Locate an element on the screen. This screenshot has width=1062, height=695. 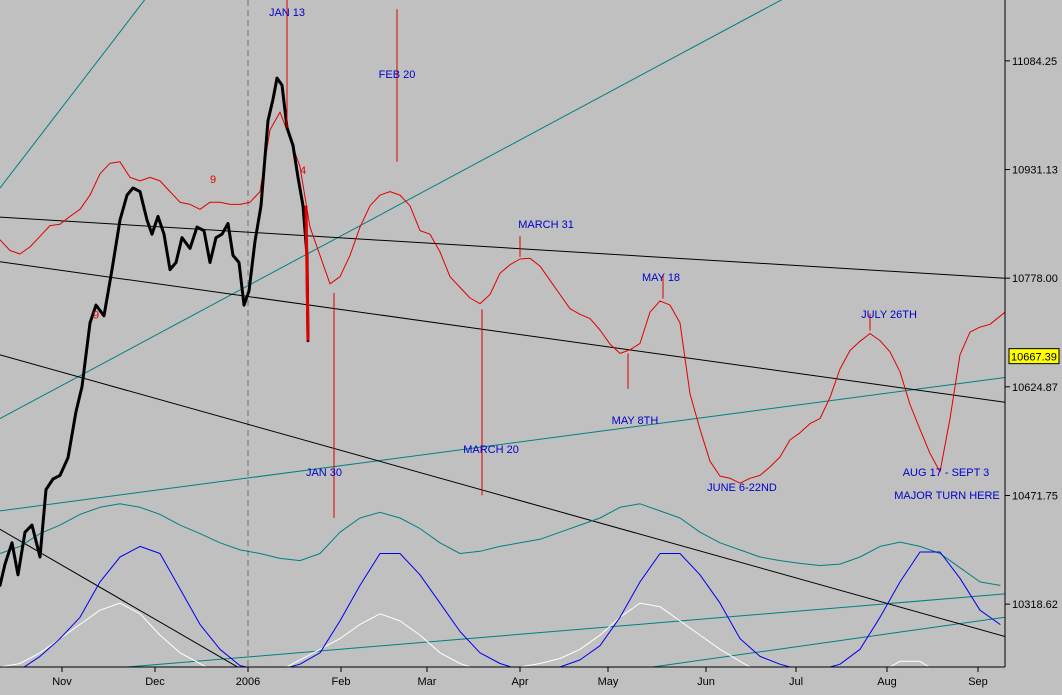
y-tick-label: 10778.00 is located at coordinates (1035, 279).